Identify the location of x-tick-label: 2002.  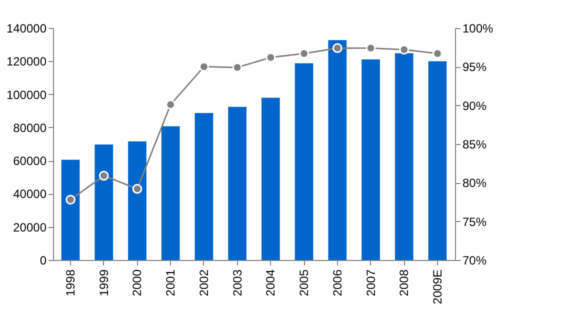
(203, 282).